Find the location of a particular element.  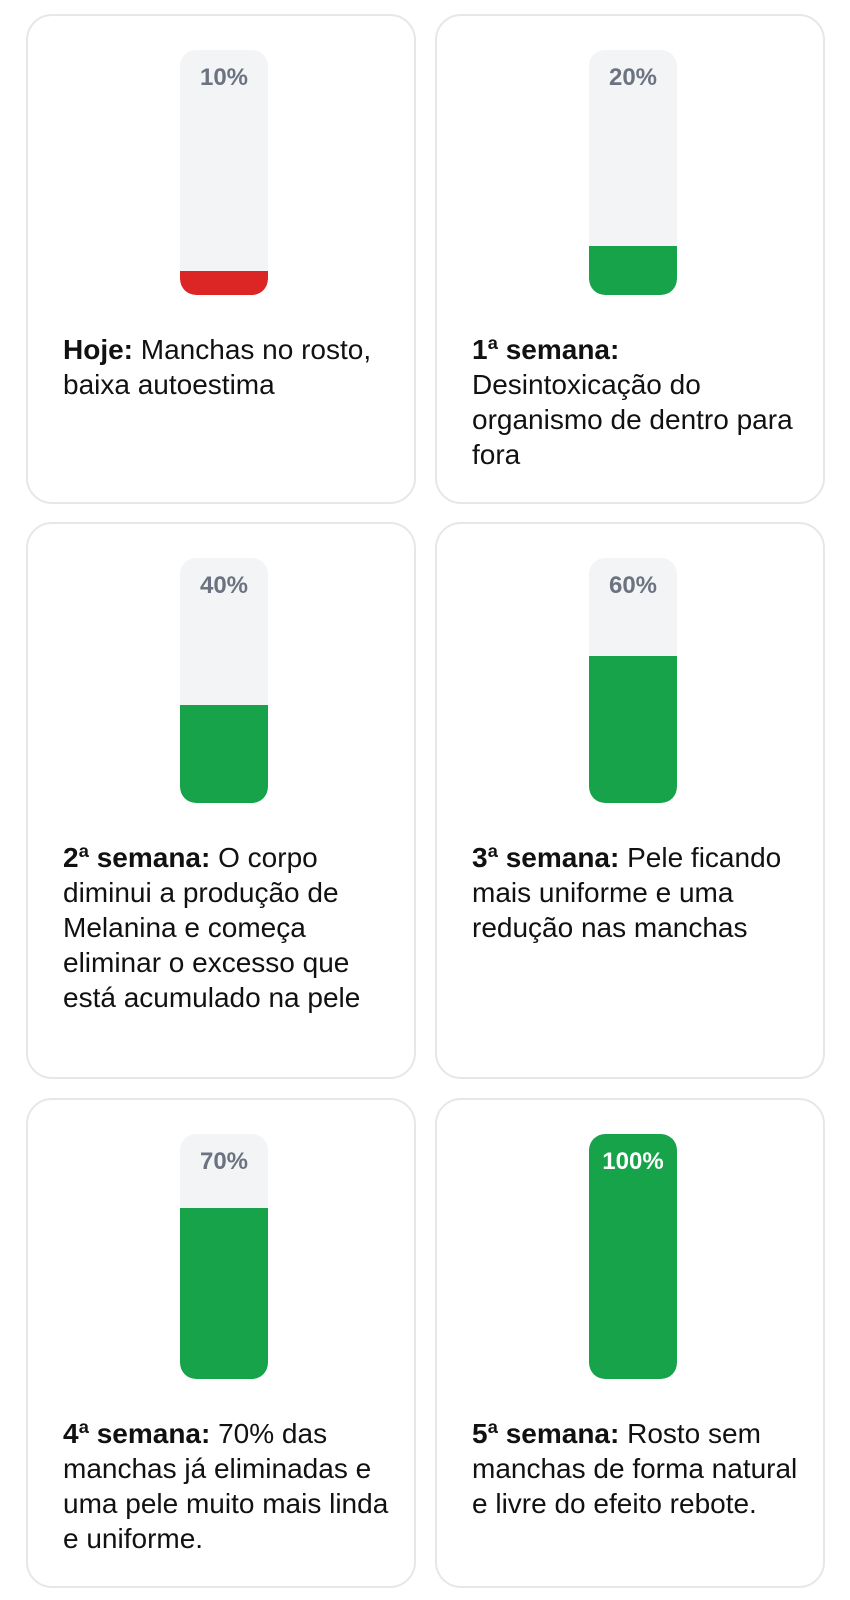

progress-bar: 100% is located at coordinates (633, 1256).